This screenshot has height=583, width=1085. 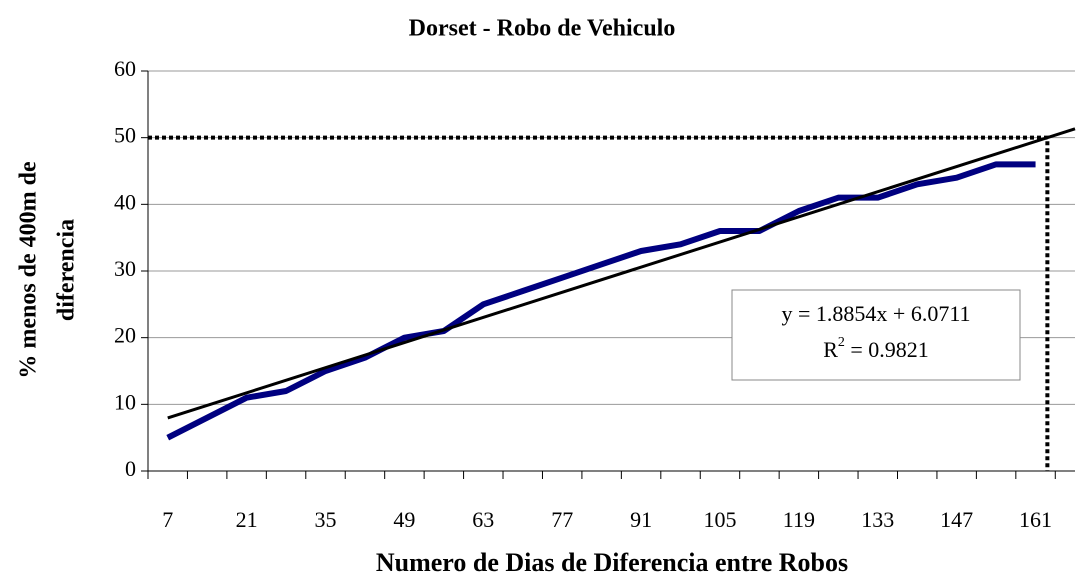 I want to click on x-tick-label: 49, so click(x=404, y=519).